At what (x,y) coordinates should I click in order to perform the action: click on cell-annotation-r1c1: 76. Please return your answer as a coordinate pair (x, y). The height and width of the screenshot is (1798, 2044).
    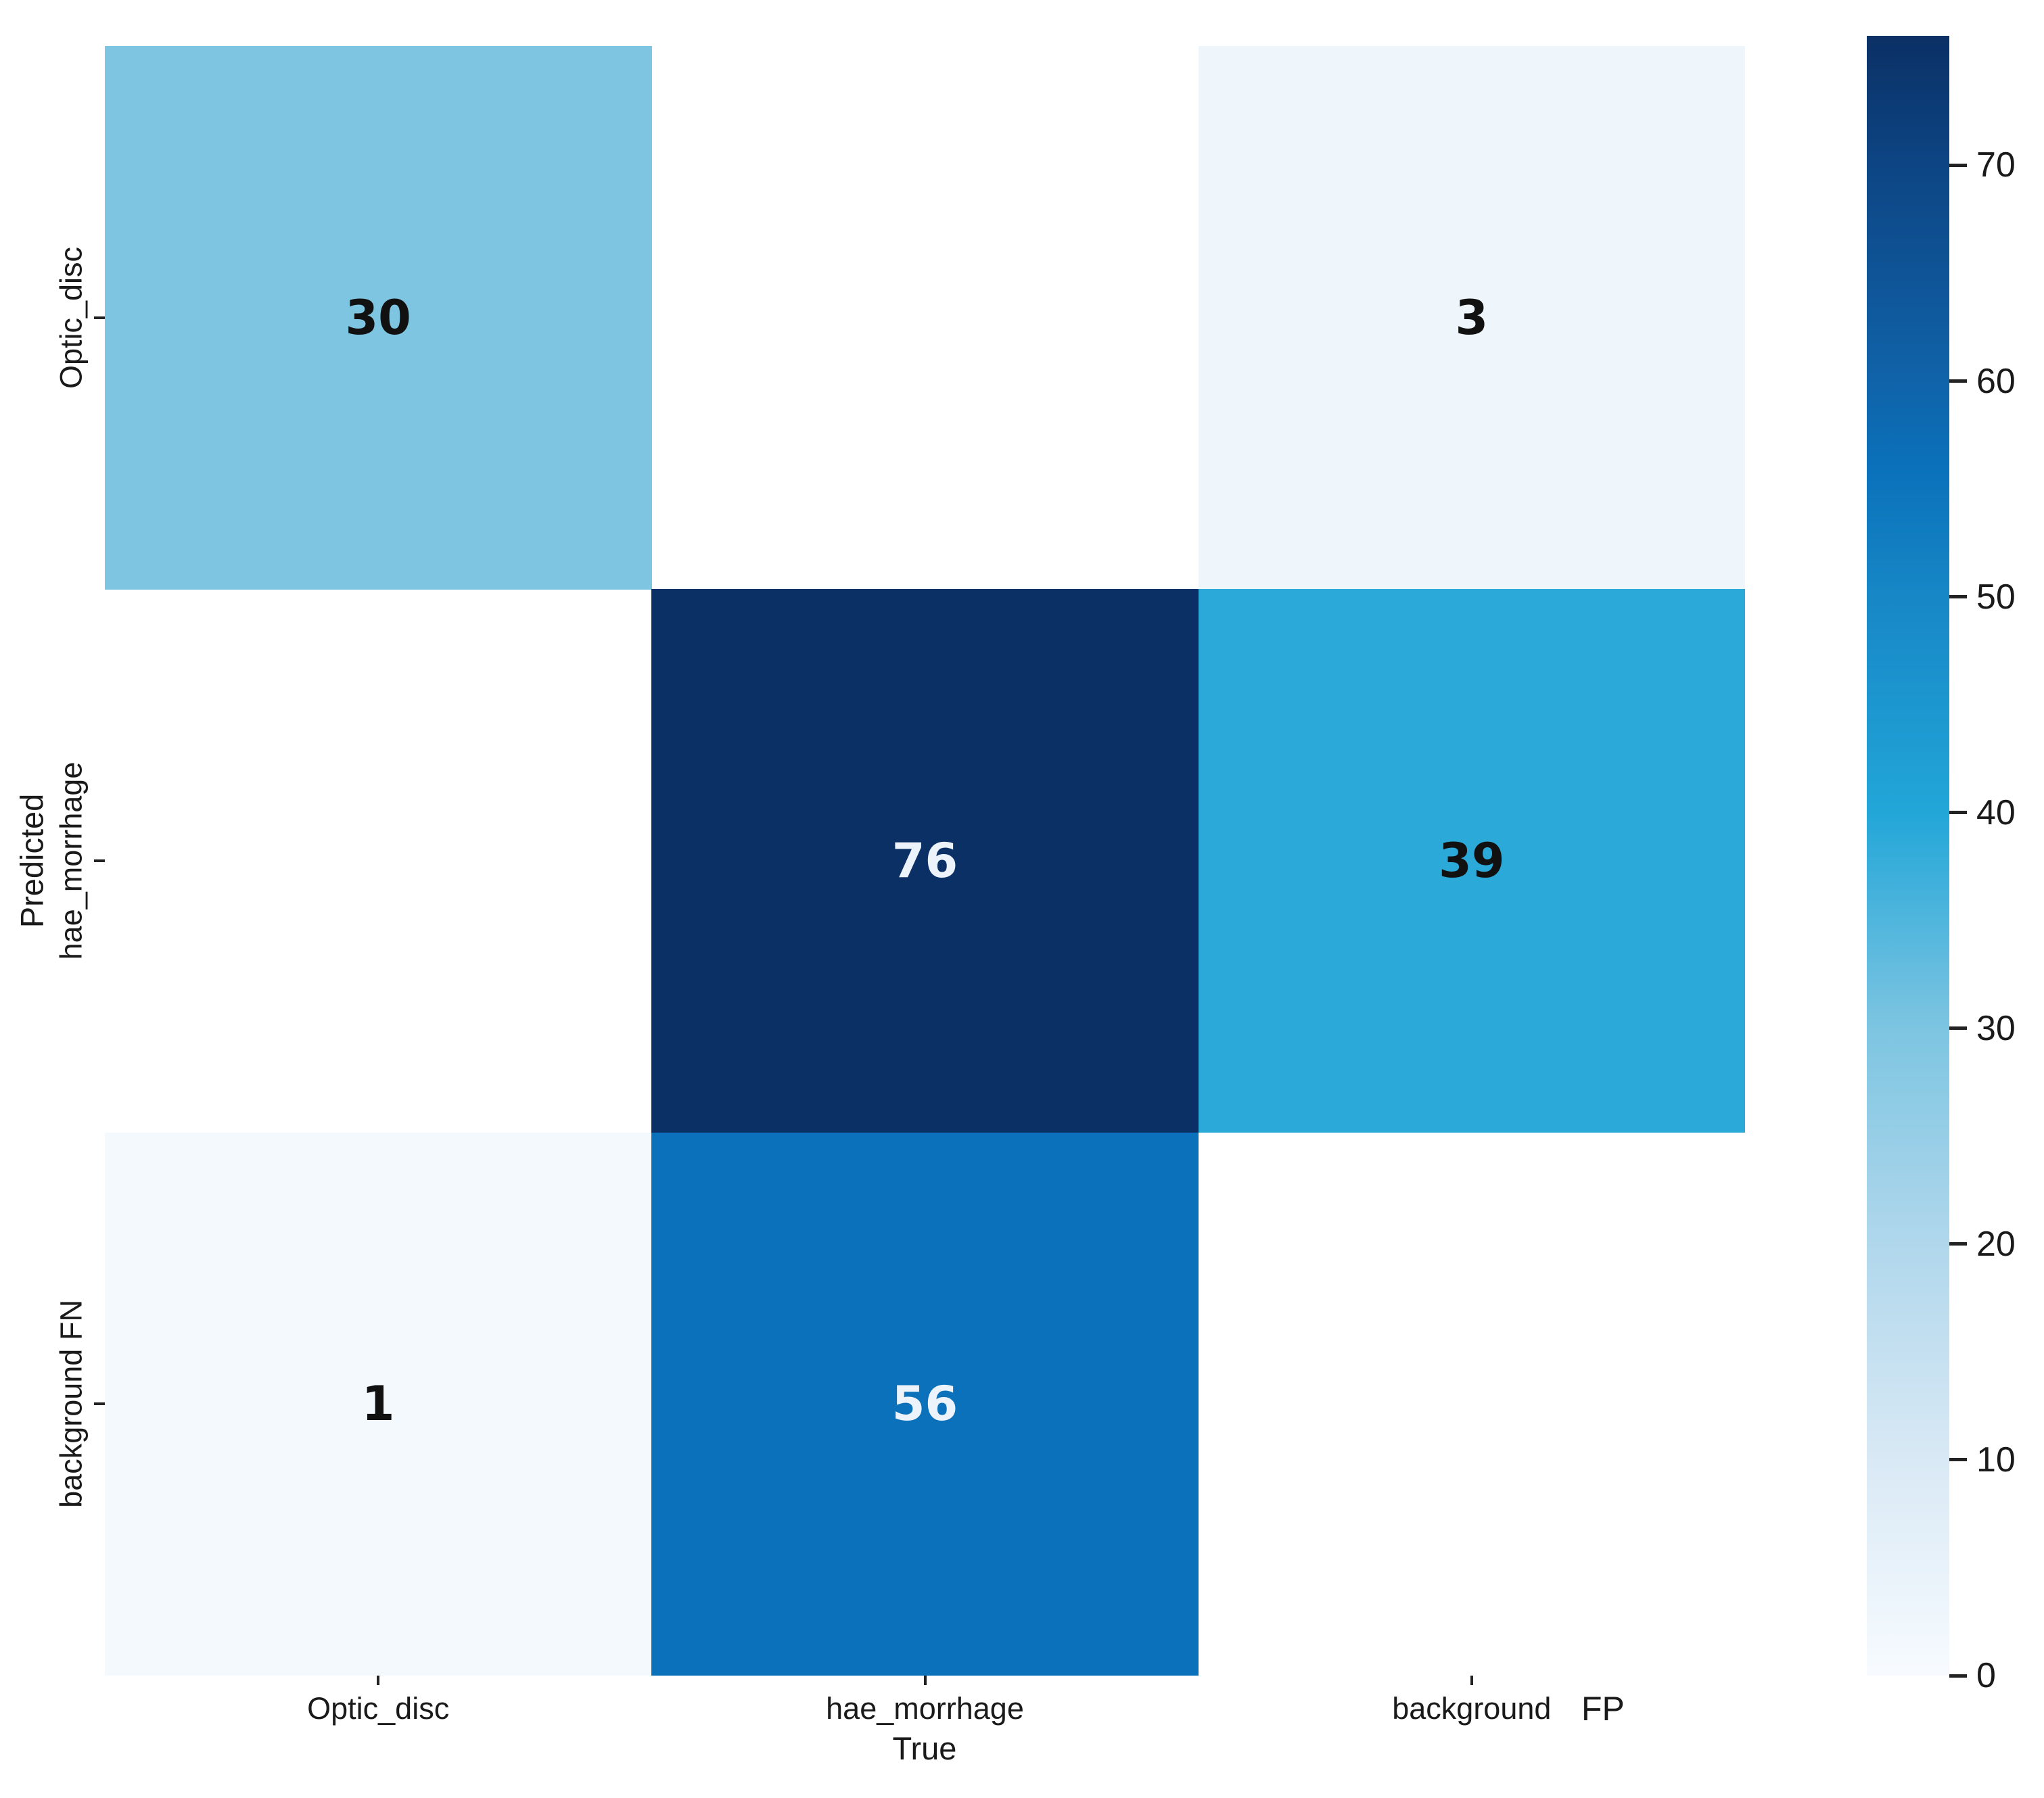
    Looking at the image, I should click on (924, 861).